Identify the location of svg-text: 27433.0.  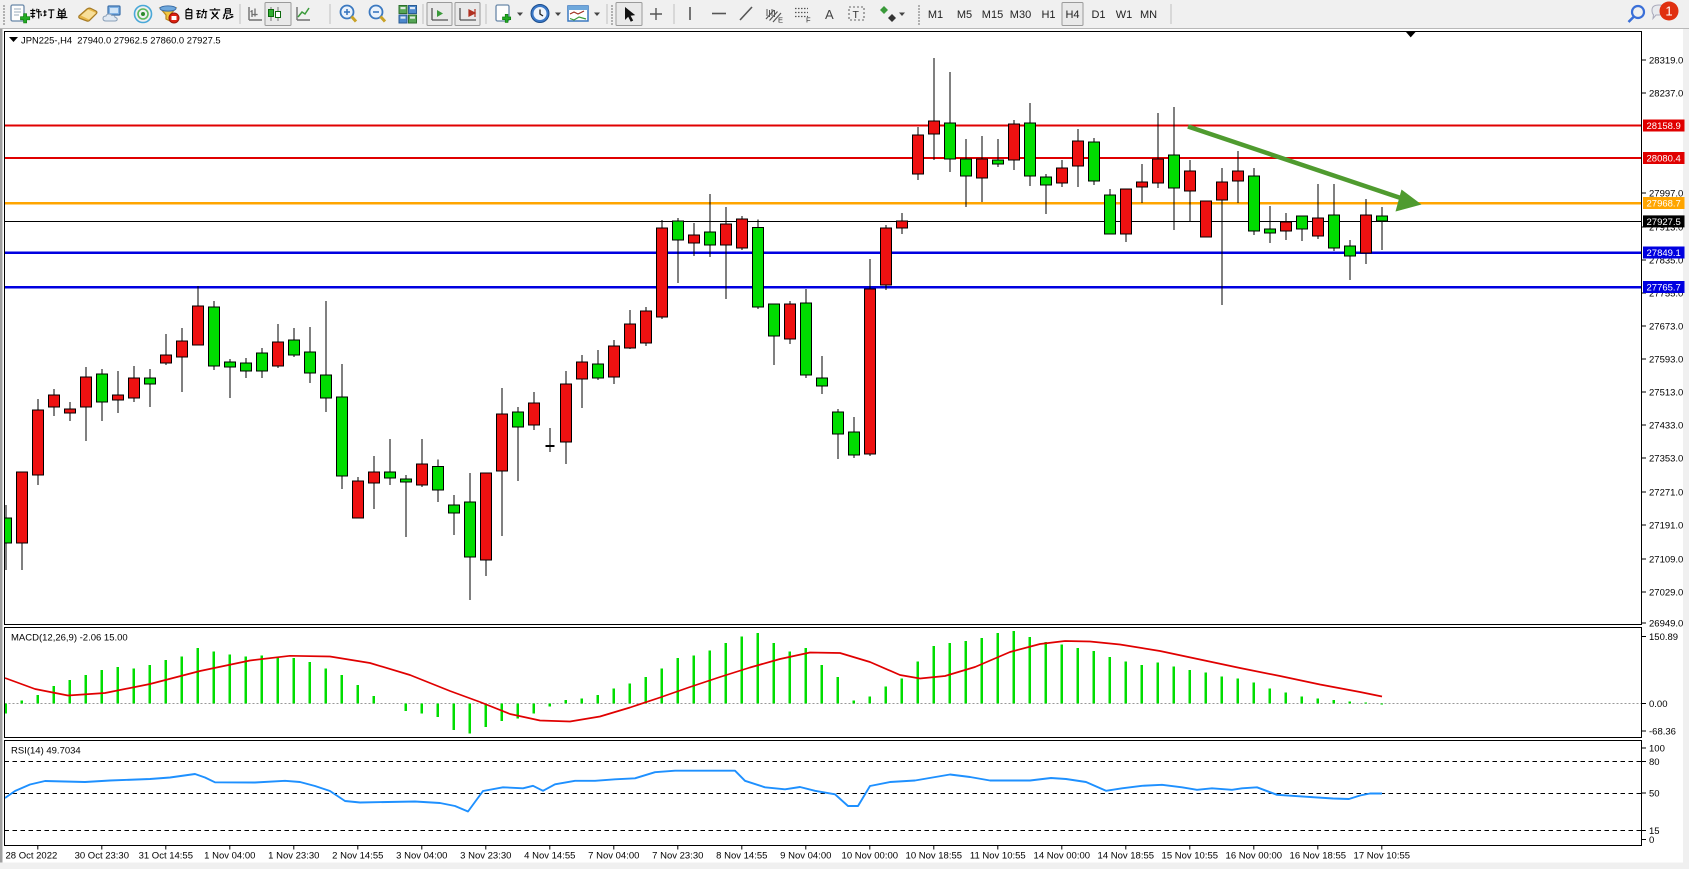
(1666, 425).